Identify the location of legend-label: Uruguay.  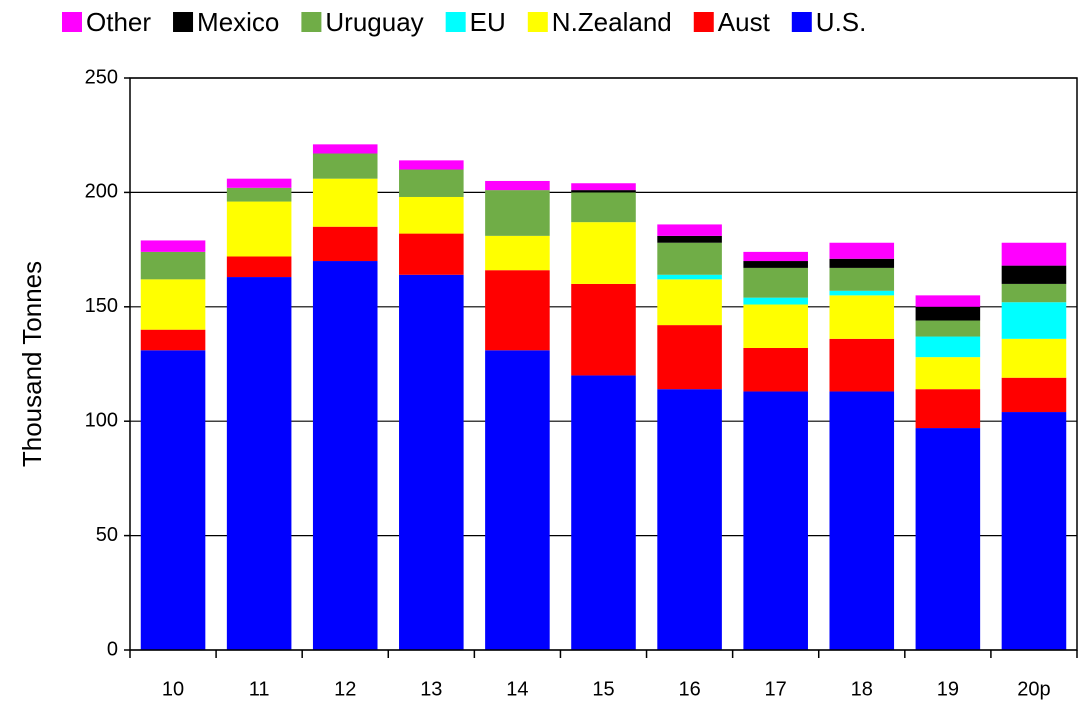
(374, 22).